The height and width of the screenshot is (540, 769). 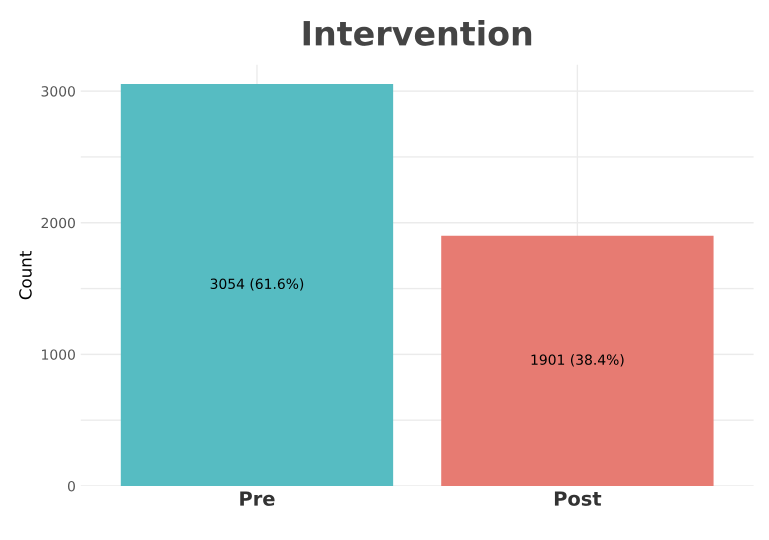 What do you see at coordinates (257, 284) in the screenshot?
I see `data-label: 3054 (61.6%)` at bounding box center [257, 284].